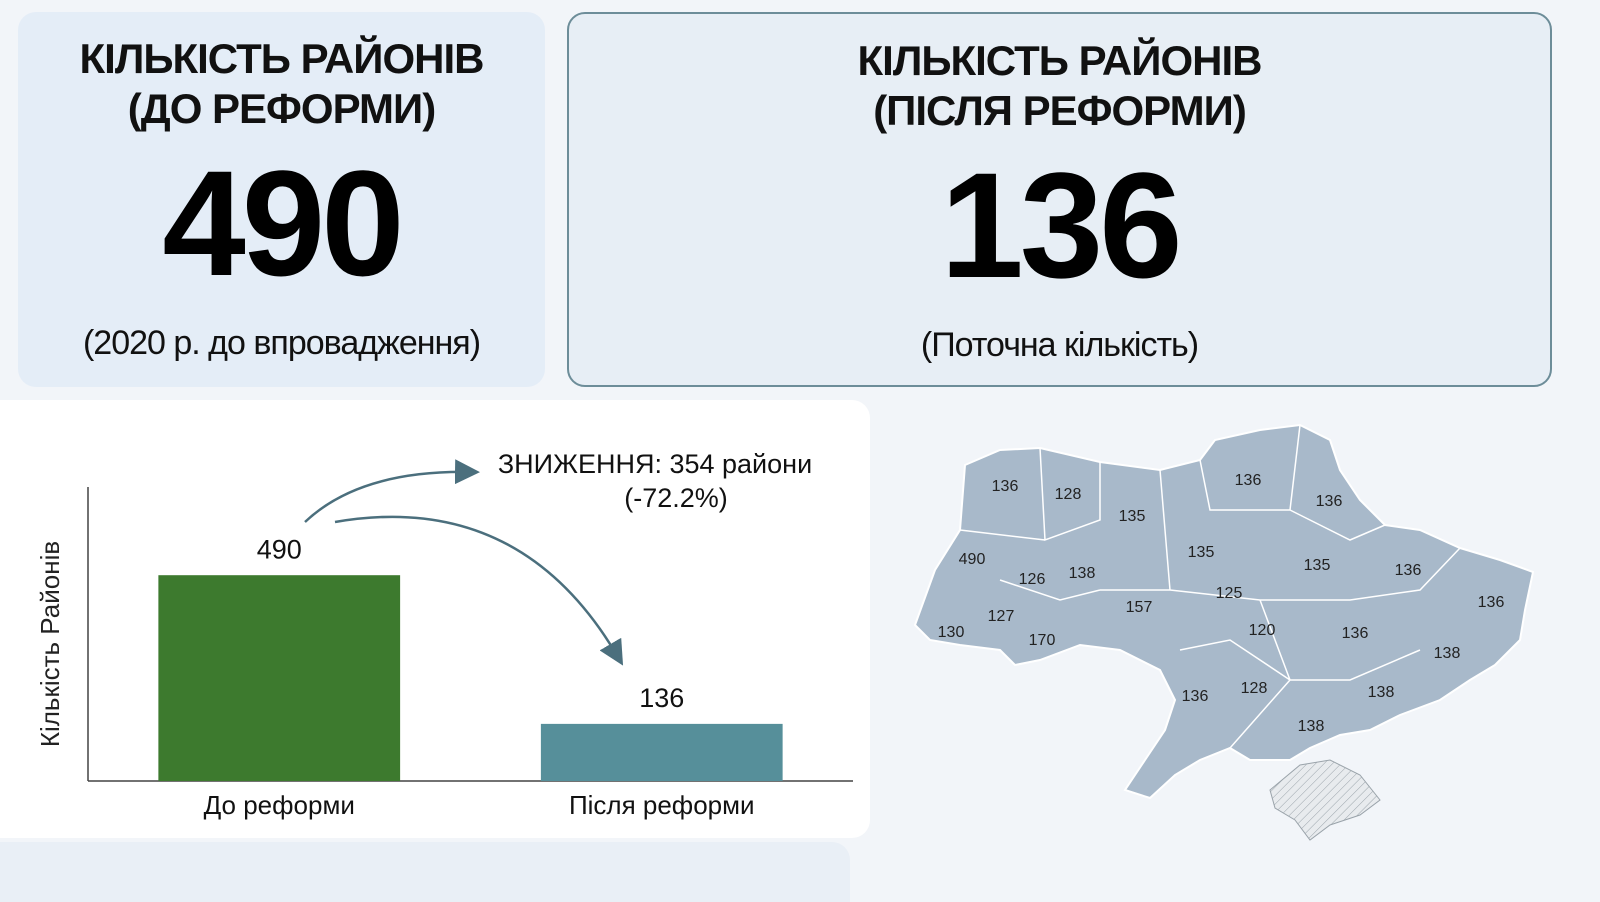 The image size is (1600, 902). I want to click on map-label: 490, so click(972, 559).